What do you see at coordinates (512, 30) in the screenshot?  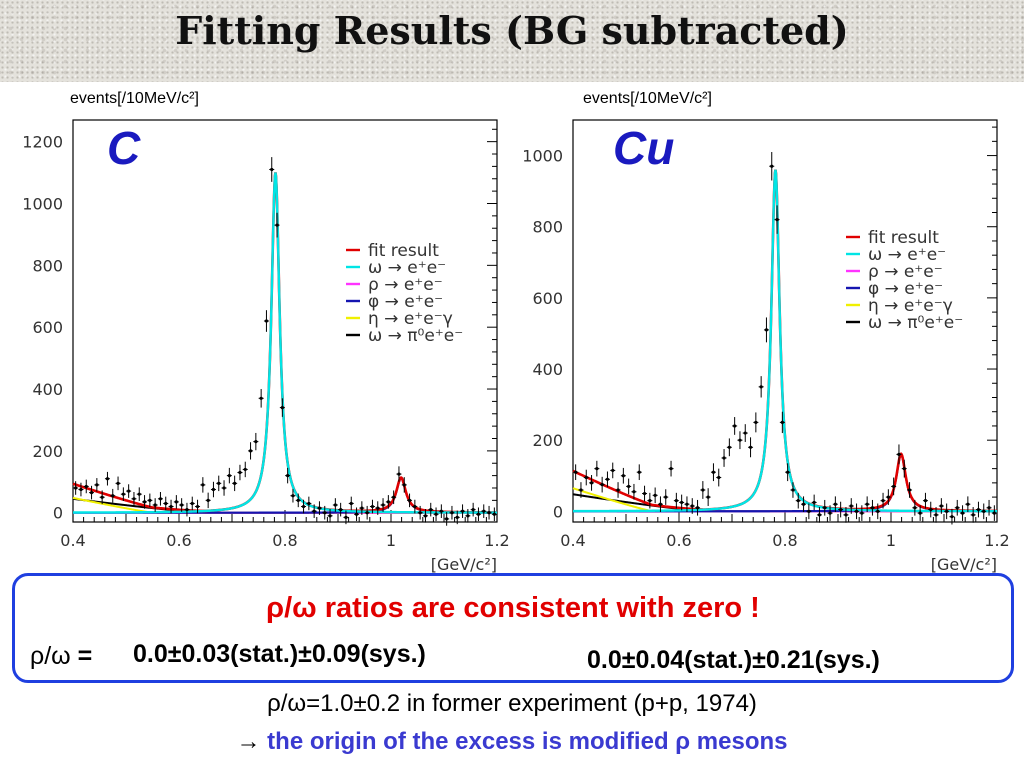 I see `page-title: Fitting Results (BG subtracted)` at bounding box center [512, 30].